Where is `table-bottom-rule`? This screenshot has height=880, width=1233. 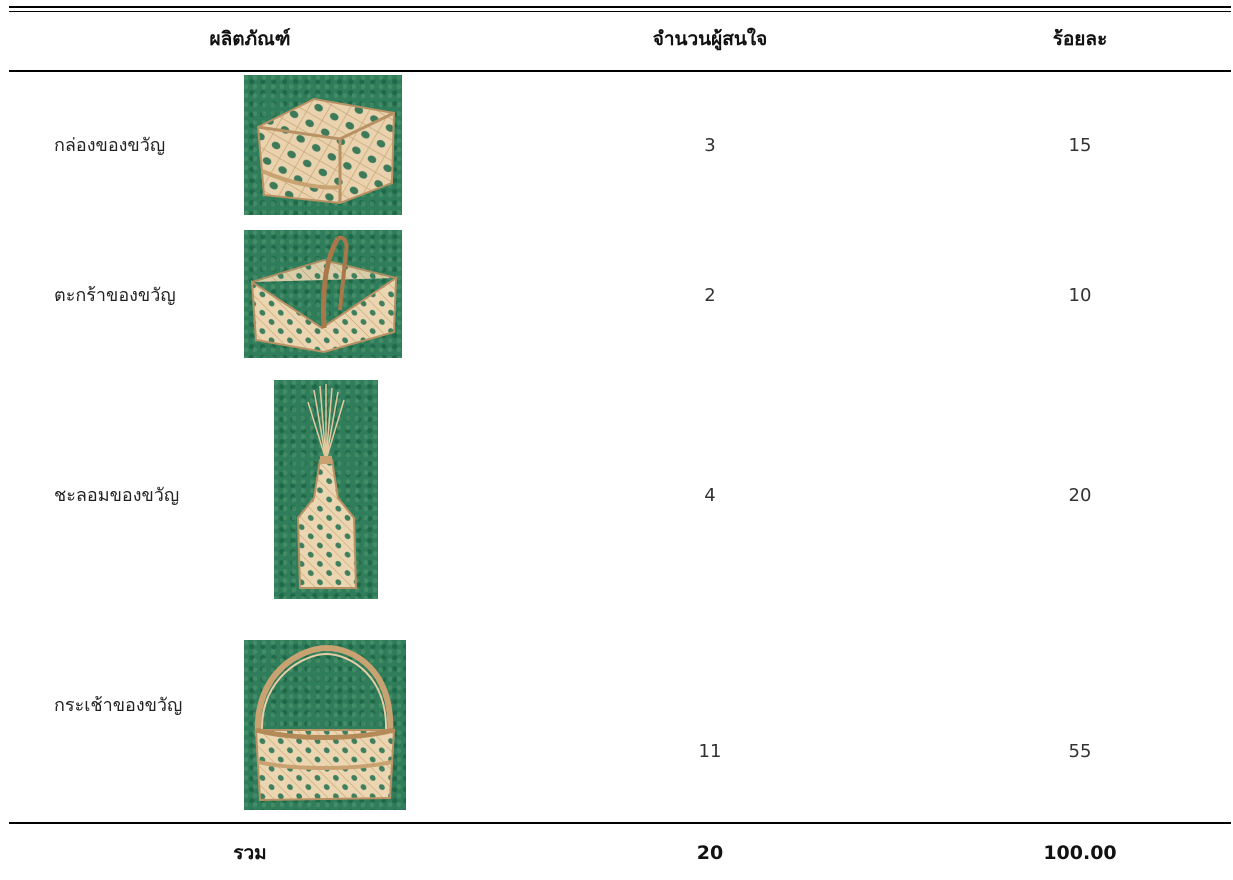
table-bottom-rule is located at coordinates (620, 823).